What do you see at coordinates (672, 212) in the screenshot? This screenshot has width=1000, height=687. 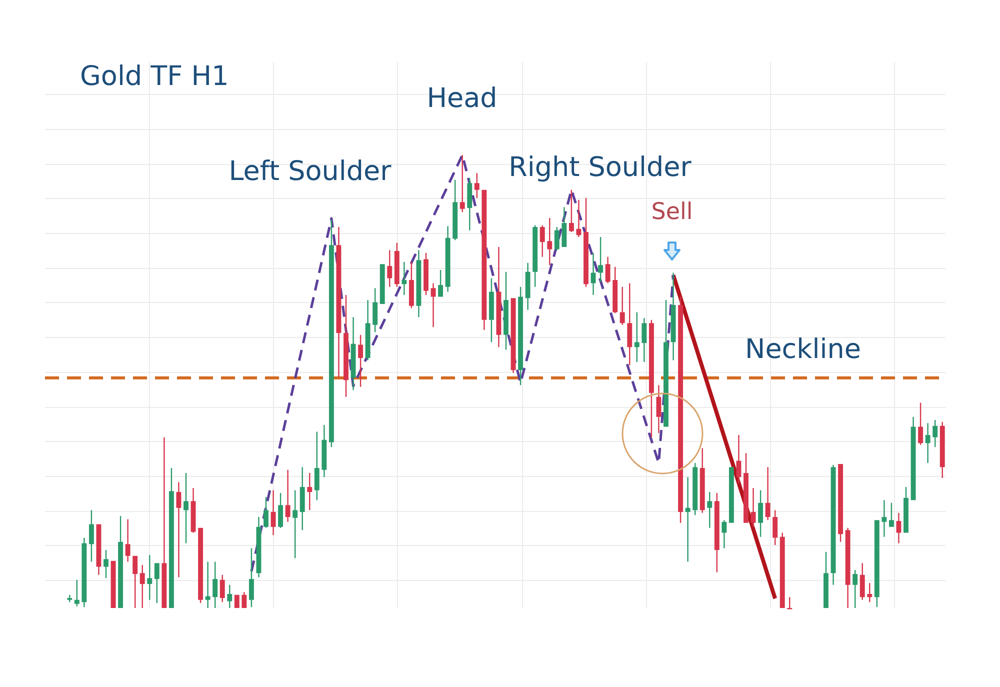 I see `annotation: Sell` at bounding box center [672, 212].